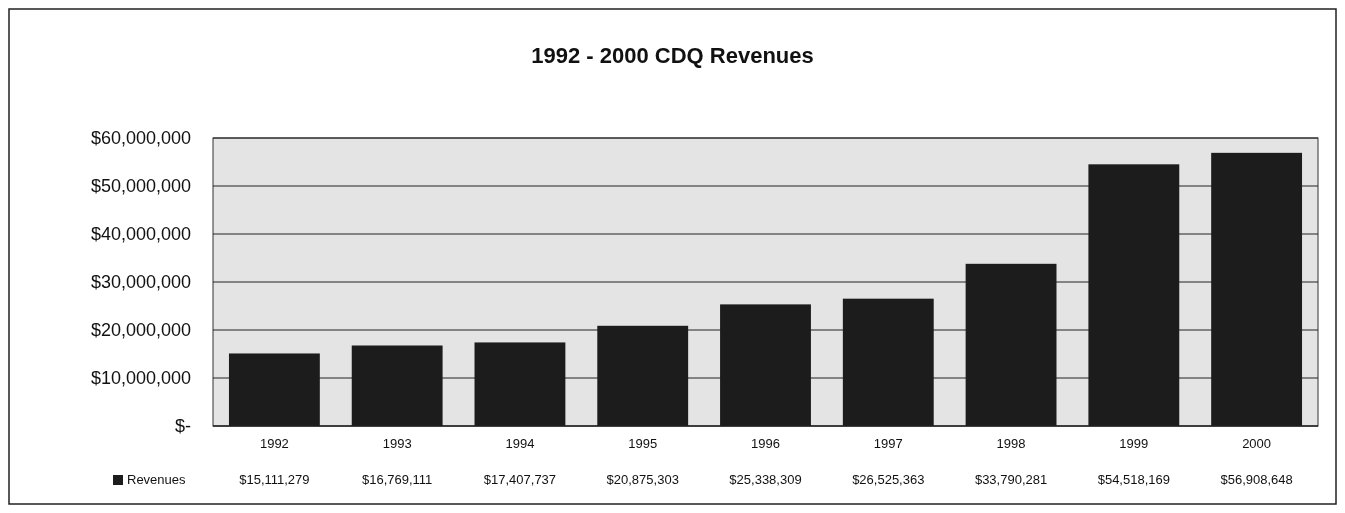 The width and height of the screenshot is (1345, 513). Describe the element at coordinates (140, 186) in the screenshot. I see `y-tick-label: $50,000,000` at that location.